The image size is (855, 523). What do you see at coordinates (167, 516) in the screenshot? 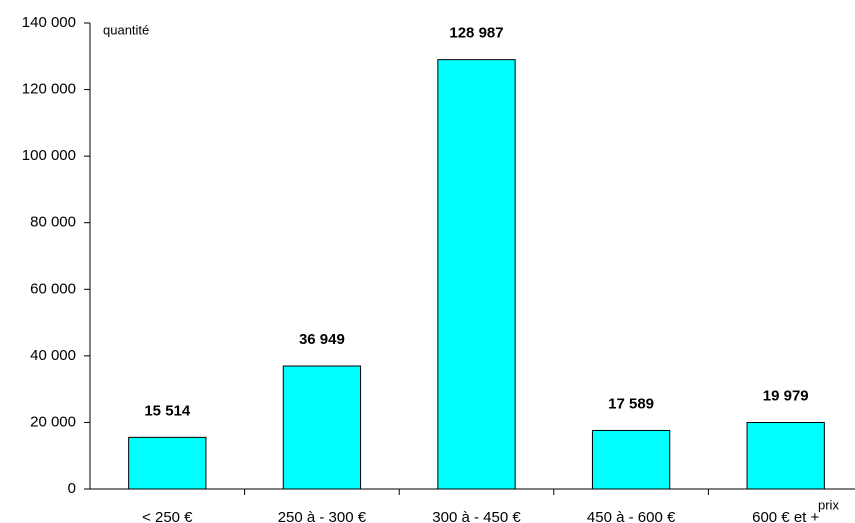
I see `x-tick-label: < 250 €` at bounding box center [167, 516].